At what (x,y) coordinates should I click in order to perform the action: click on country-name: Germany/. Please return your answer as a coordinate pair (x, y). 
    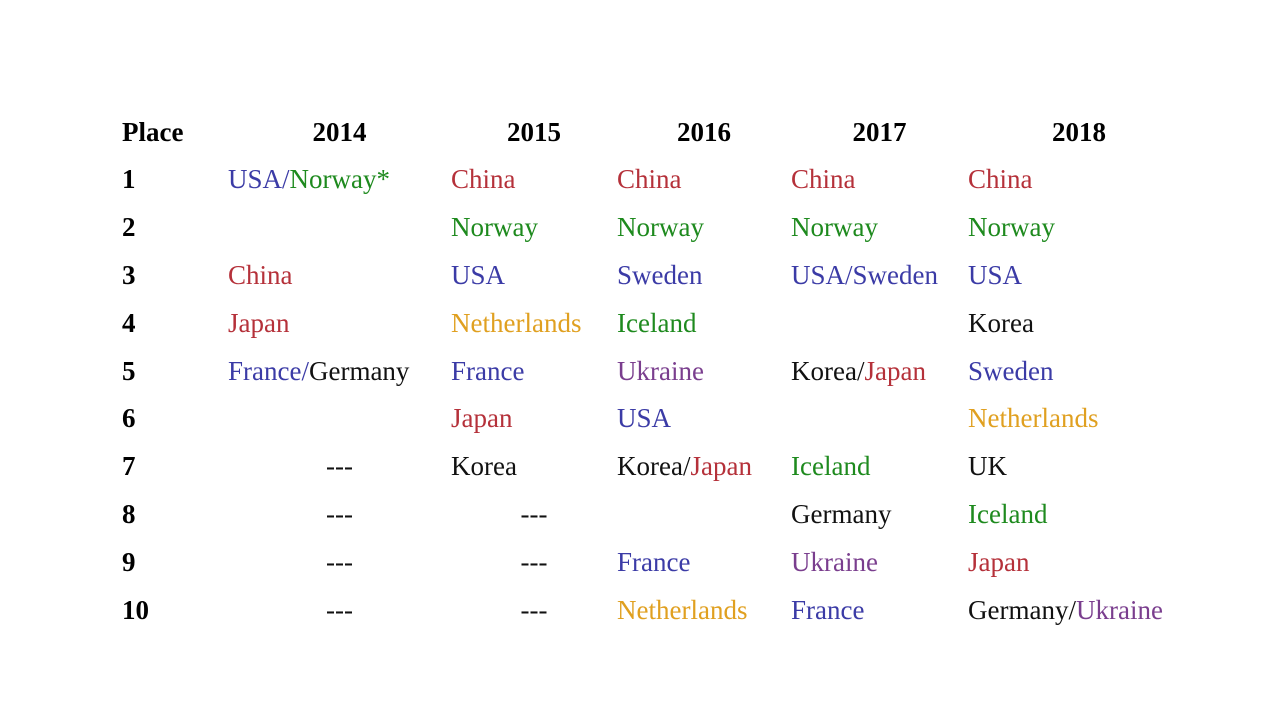
    Looking at the image, I should click on (1022, 609).